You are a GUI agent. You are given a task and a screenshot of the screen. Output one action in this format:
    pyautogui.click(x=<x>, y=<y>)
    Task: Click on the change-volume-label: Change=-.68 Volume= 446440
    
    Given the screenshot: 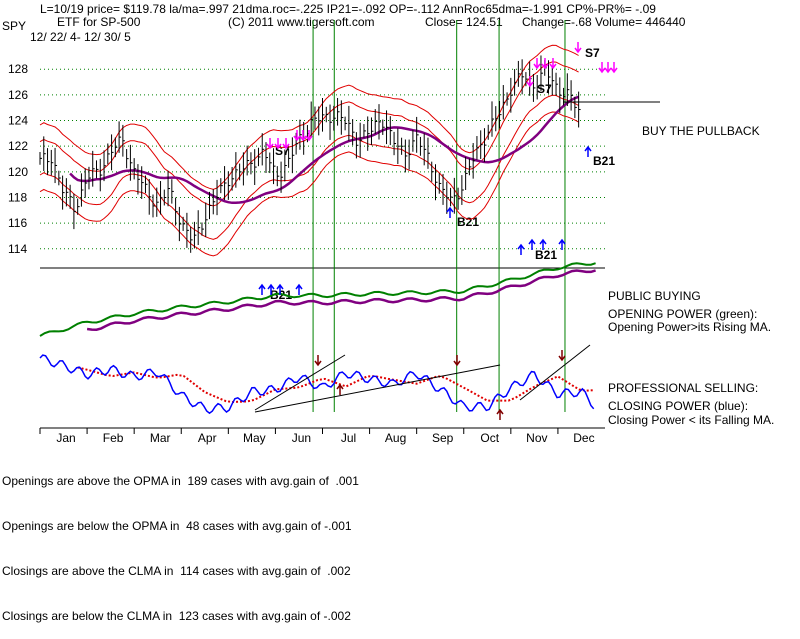 What is the action you would take?
    pyautogui.click(x=604, y=22)
    